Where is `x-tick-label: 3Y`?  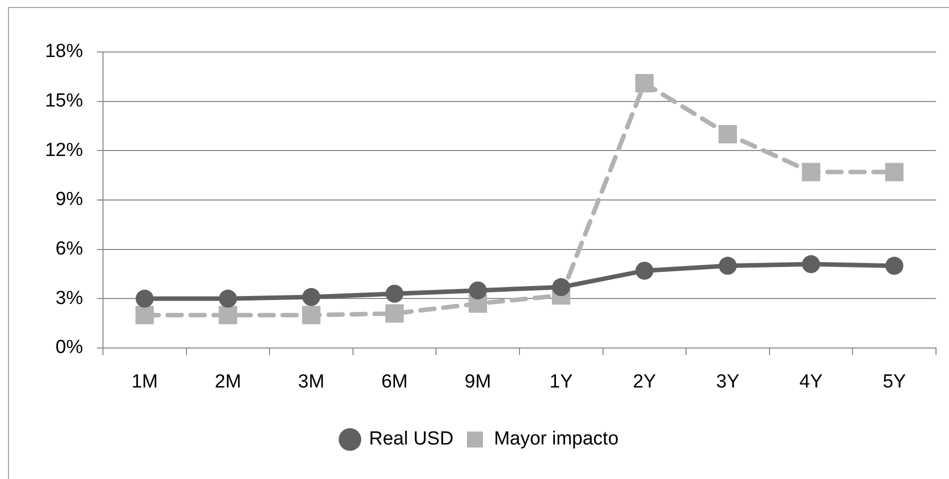
x-tick-label: 3Y is located at coordinates (728, 382).